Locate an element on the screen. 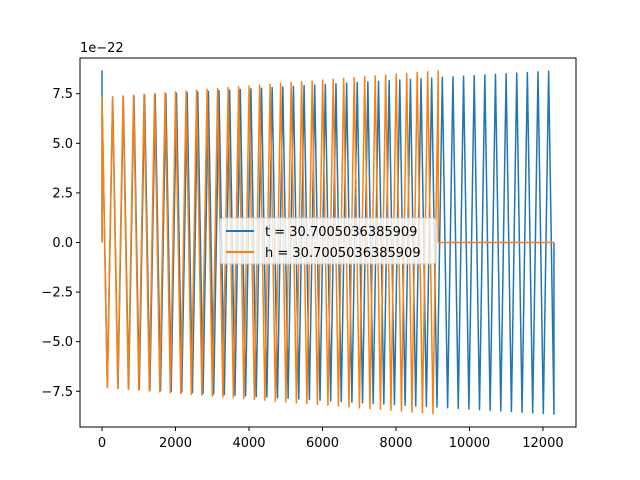  x-tick-label: 6000 is located at coordinates (322, 443).